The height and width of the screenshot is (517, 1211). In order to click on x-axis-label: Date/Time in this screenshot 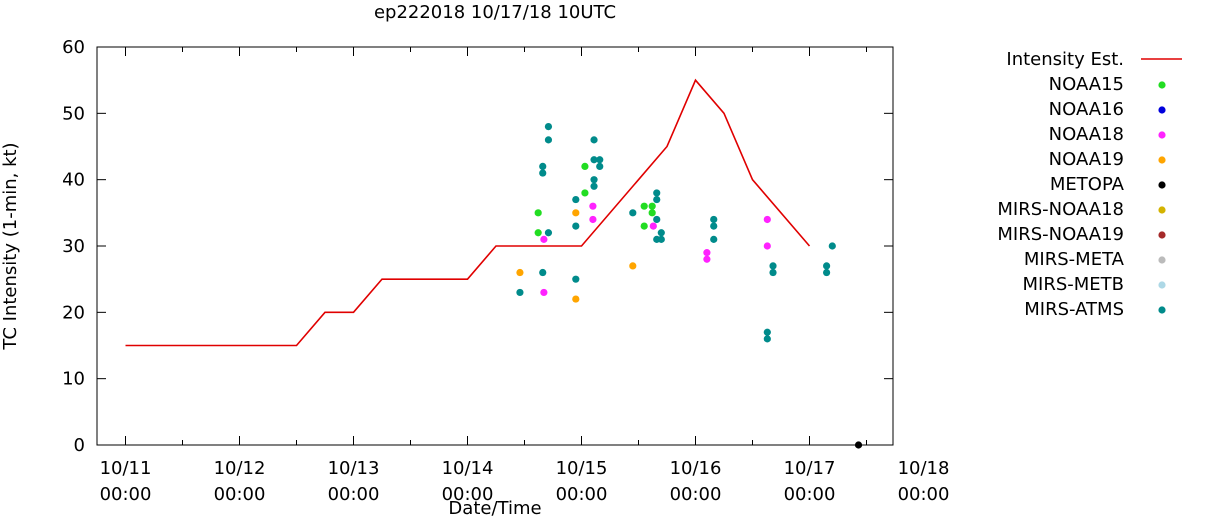, I will do `click(494, 507)`.